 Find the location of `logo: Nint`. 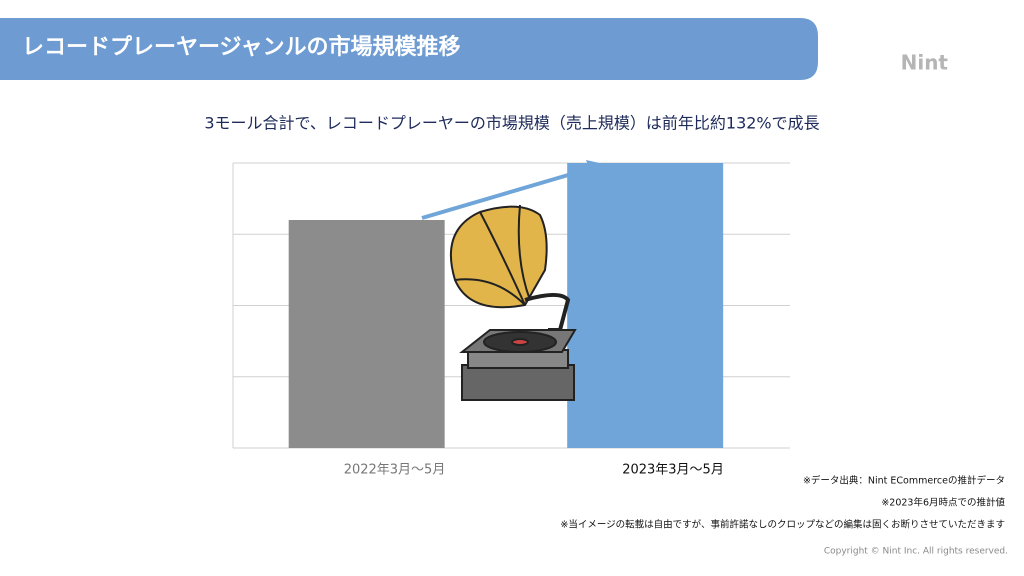

logo: Nint is located at coordinates (925, 63).